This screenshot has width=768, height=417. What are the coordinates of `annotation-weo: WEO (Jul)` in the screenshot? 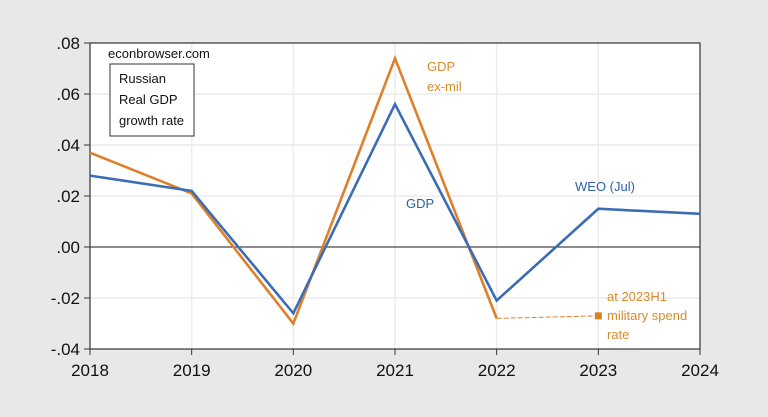 It's located at (605, 186).